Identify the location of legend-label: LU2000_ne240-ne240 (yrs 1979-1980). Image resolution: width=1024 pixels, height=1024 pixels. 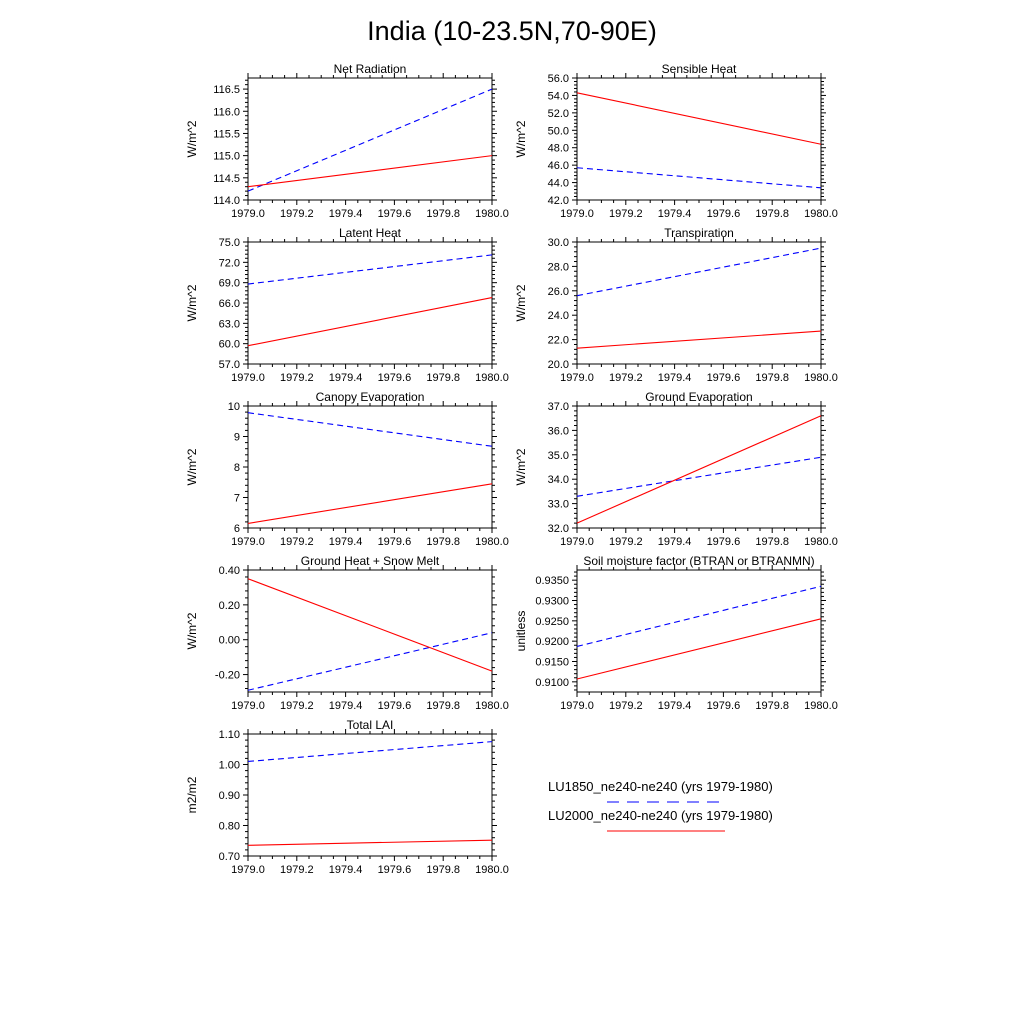
(660, 815).